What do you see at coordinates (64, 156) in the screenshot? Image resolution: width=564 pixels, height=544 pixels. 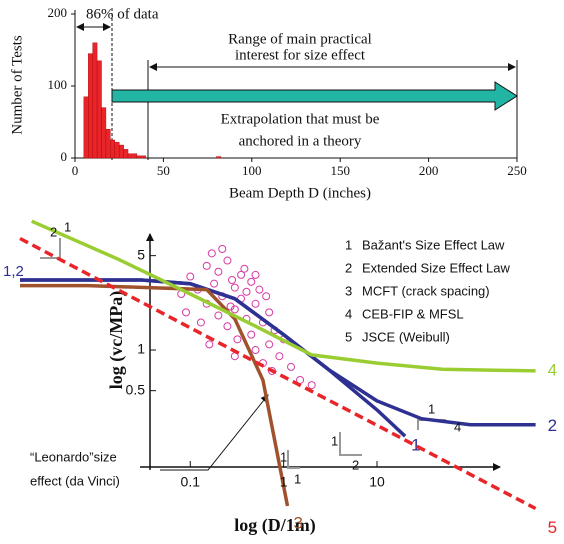 I see `y-tick-label: 0` at bounding box center [64, 156].